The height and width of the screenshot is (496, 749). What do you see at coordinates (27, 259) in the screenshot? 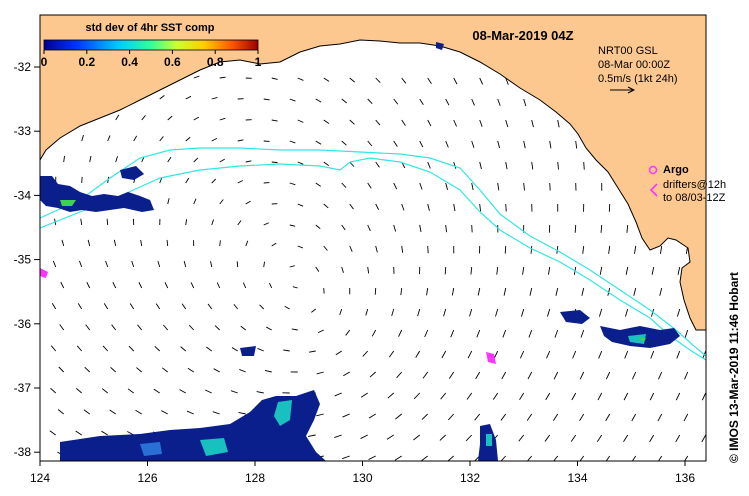
I see `y-axis: -32 -33 -34 -35 -36 -37 -38` at bounding box center [27, 259].